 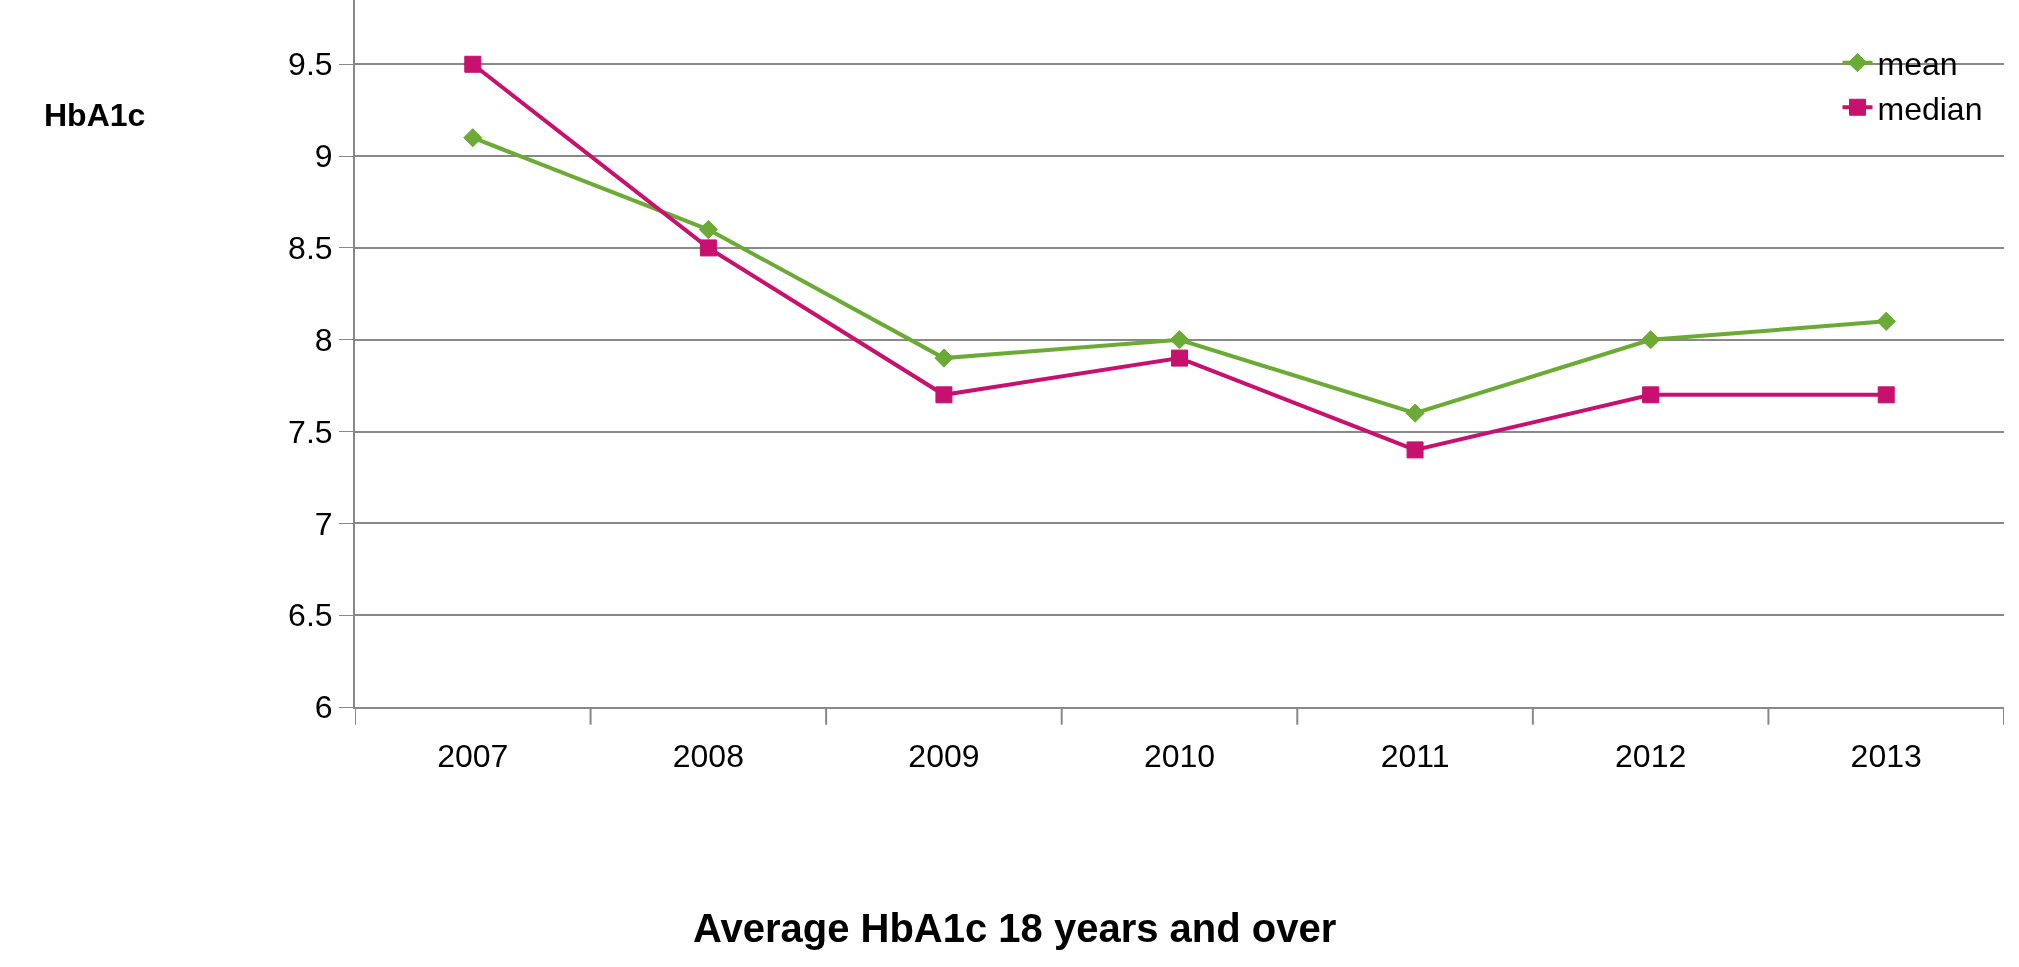 I want to click on x-tick-label: 2011, so click(x=1415, y=756).